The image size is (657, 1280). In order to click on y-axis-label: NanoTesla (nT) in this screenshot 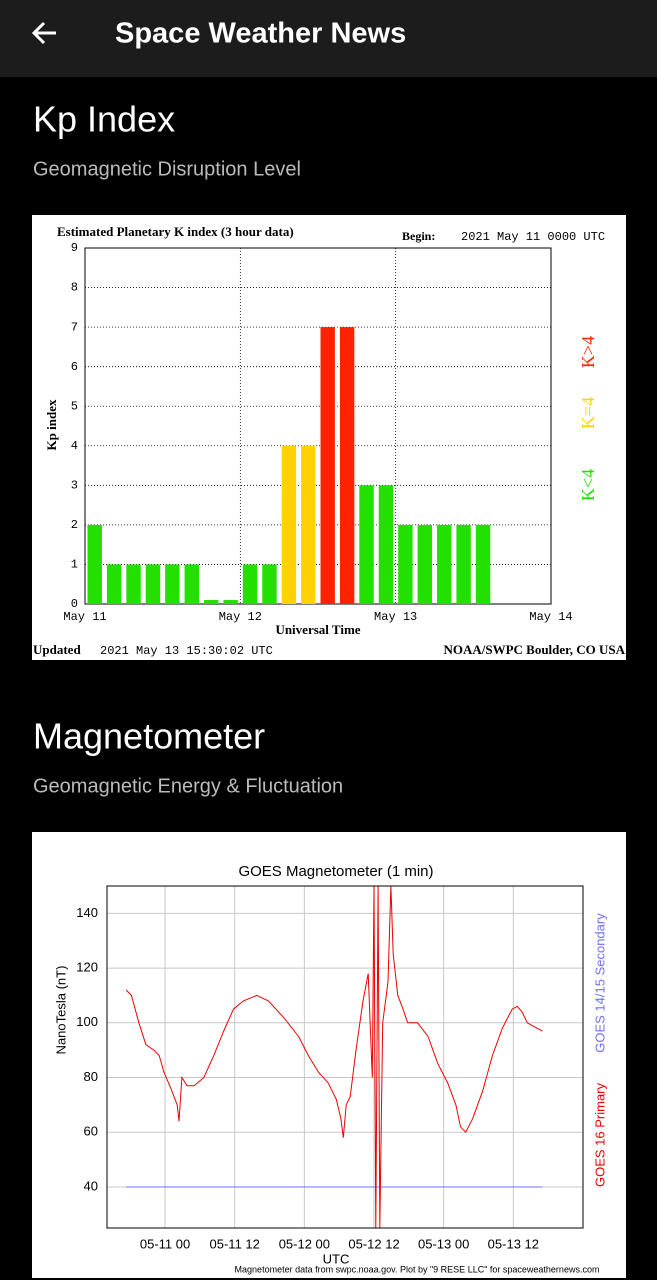, I will do `click(60, 1010)`.